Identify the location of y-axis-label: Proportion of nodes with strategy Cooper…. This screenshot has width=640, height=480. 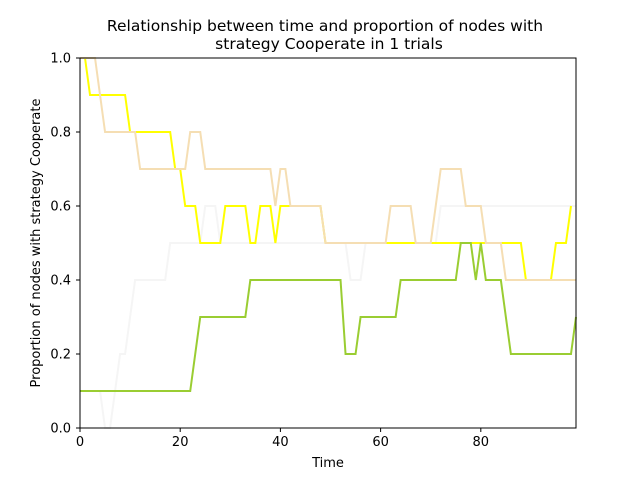
(36, 243).